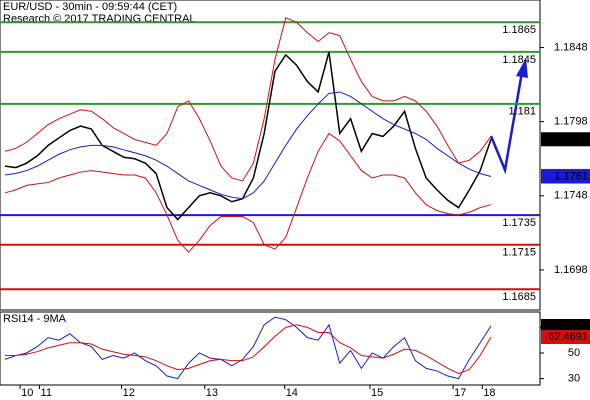 Image resolution: width=590 pixels, height=400 pixels. What do you see at coordinates (90, 7) in the screenshot?
I see `chart-title: EUR/USD - 30min - 09:59:44 (CET)` at bounding box center [90, 7].